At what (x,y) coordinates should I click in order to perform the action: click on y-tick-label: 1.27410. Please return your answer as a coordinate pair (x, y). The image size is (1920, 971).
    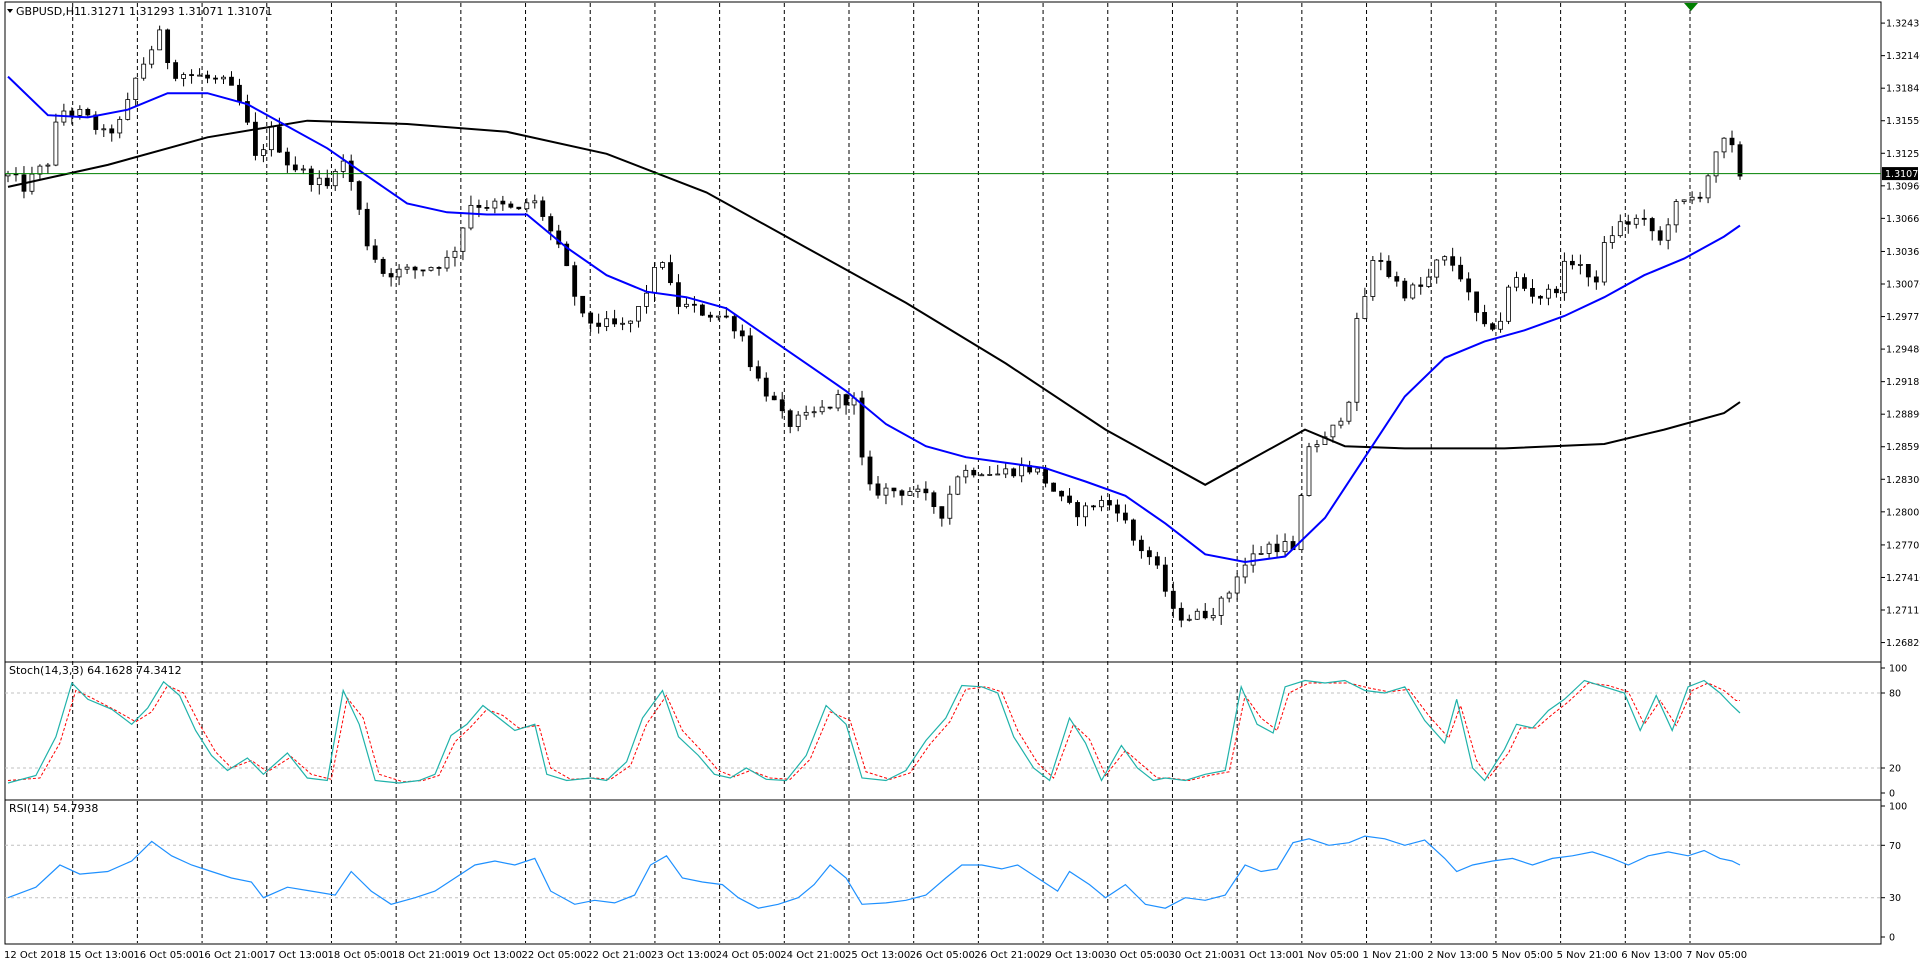
    Looking at the image, I should click on (1903, 578).